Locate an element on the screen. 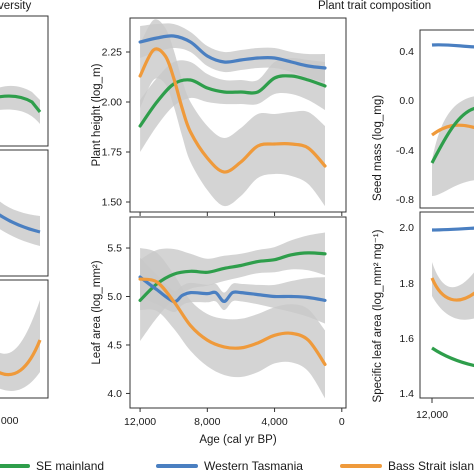  leaf-area-xtick-label: 0 is located at coordinates (342, 422).